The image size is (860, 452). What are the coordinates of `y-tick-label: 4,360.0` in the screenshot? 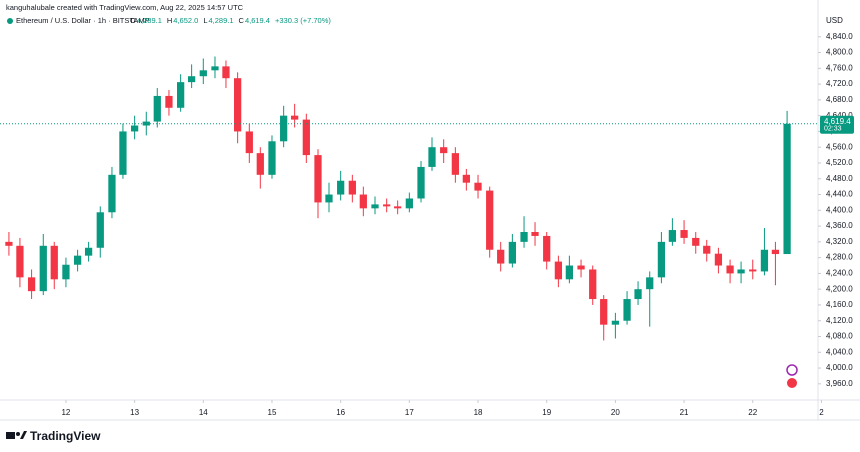 It's located at (839, 225).